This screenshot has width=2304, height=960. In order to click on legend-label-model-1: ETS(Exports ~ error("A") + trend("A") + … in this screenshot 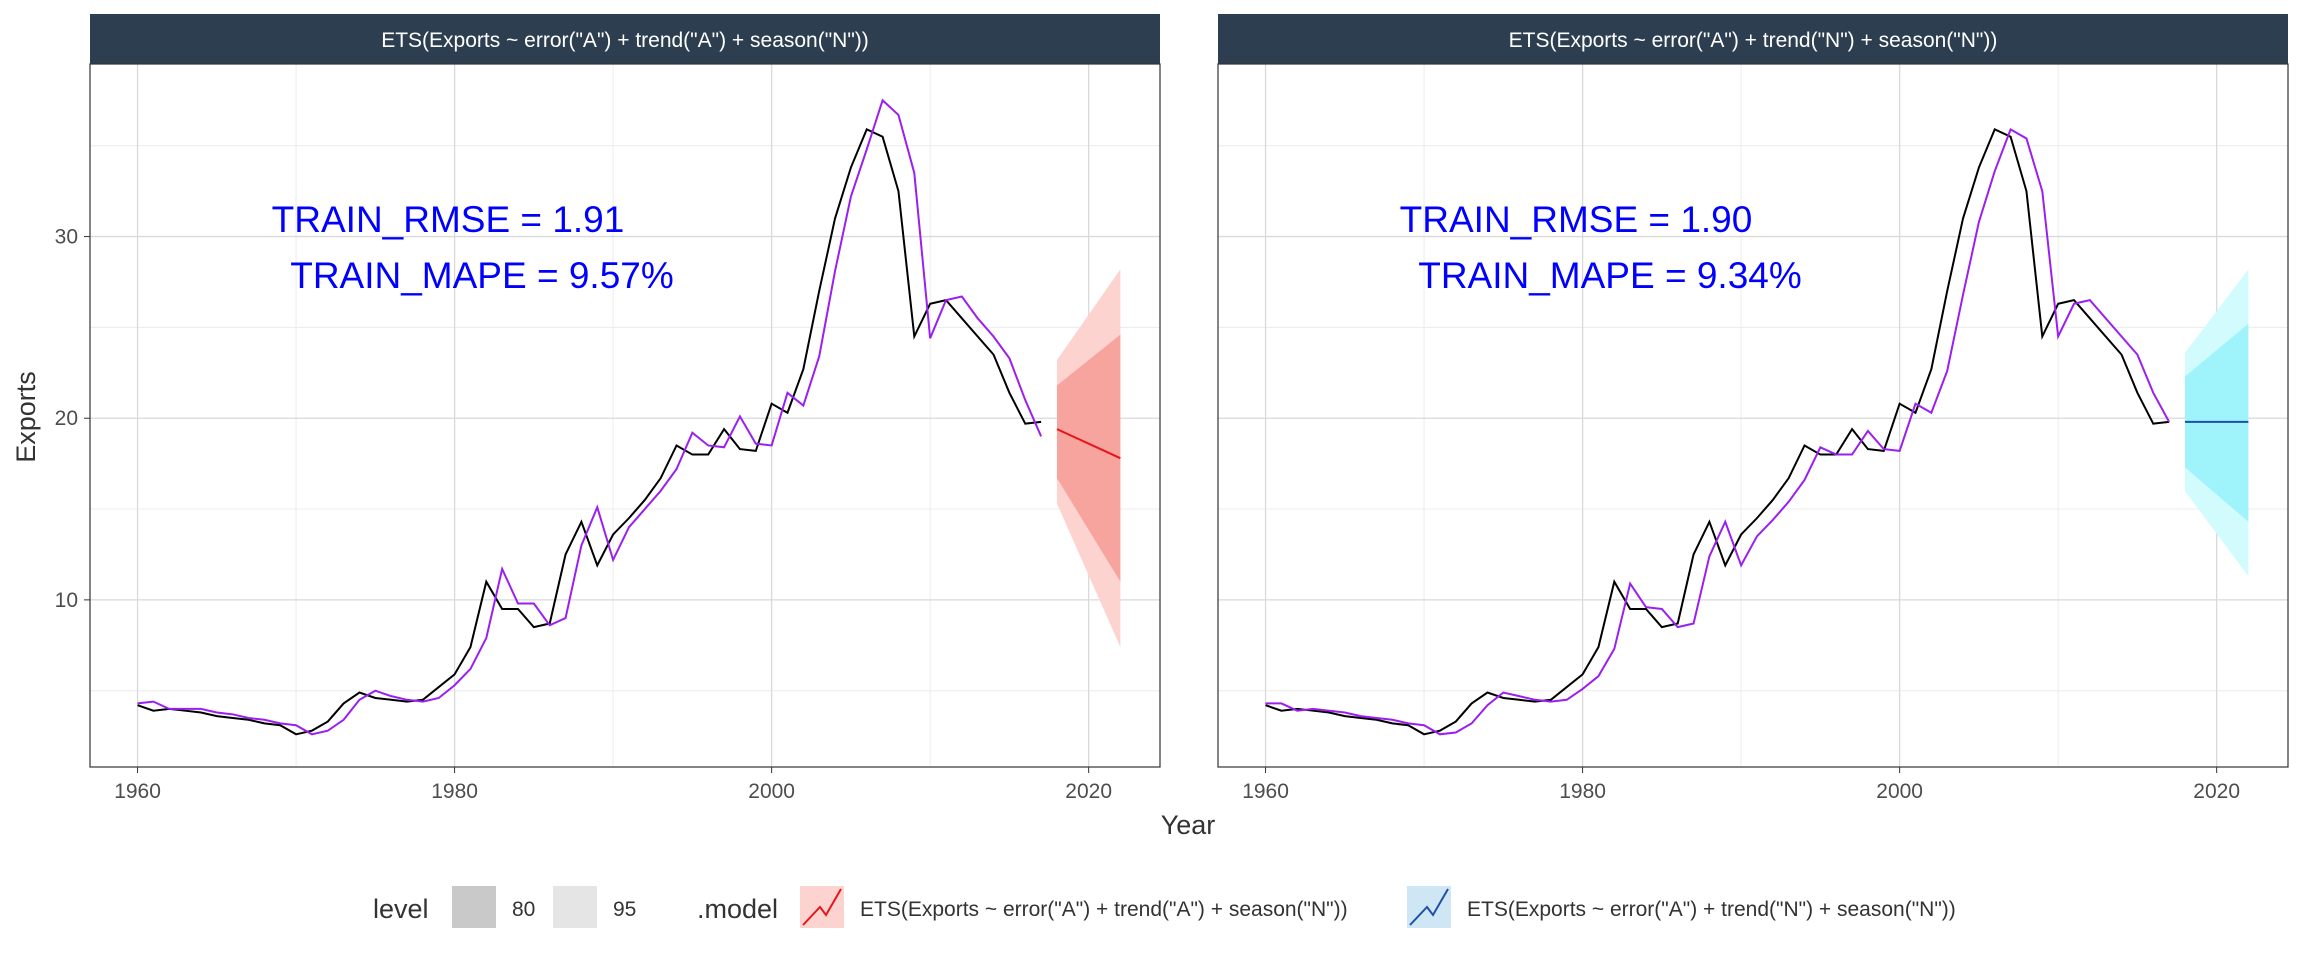, I will do `click(1104, 909)`.